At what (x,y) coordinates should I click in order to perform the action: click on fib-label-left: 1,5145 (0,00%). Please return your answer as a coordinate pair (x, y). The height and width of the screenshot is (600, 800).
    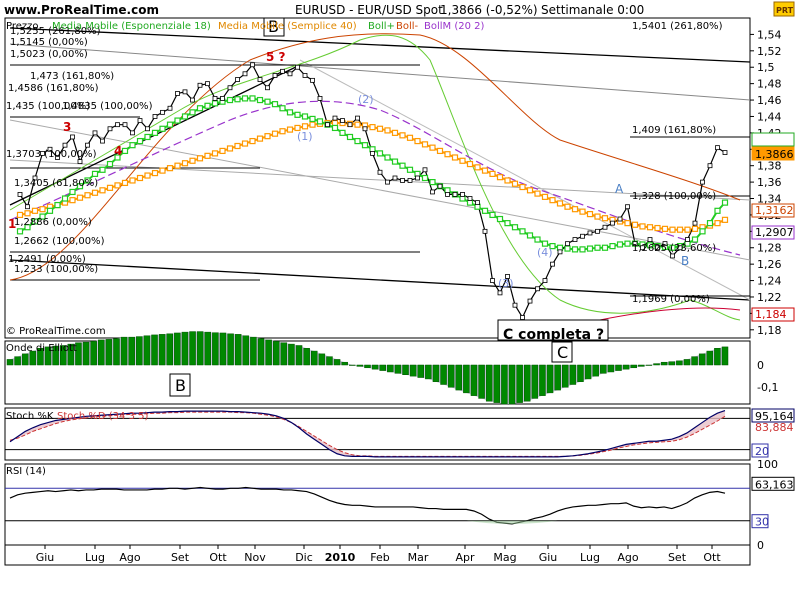
    Looking at the image, I should click on (49, 42).